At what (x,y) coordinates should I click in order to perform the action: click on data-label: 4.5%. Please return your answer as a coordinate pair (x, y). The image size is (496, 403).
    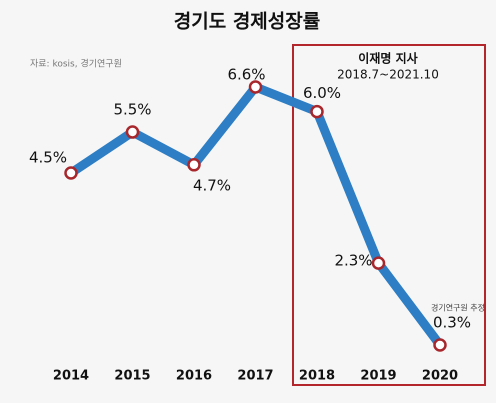
    Looking at the image, I should click on (48, 158).